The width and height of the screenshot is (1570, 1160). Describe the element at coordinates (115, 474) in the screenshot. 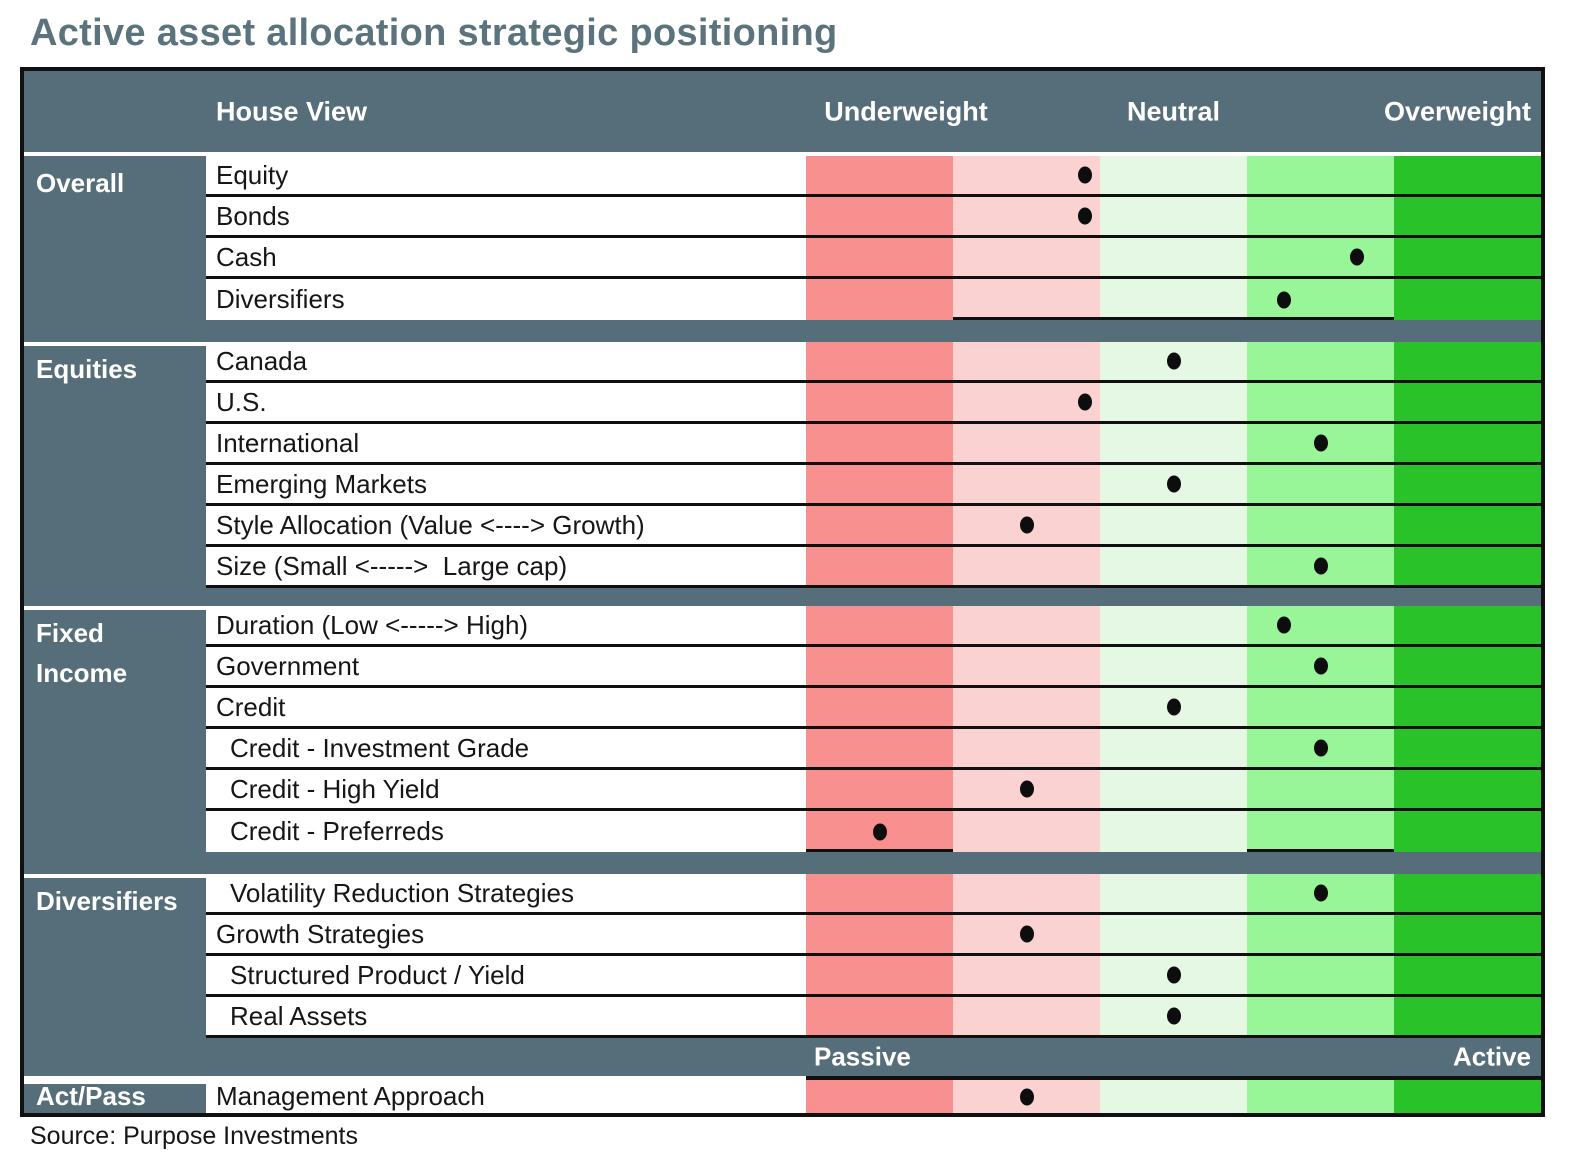

I see `group-label-block: Equities` at that location.